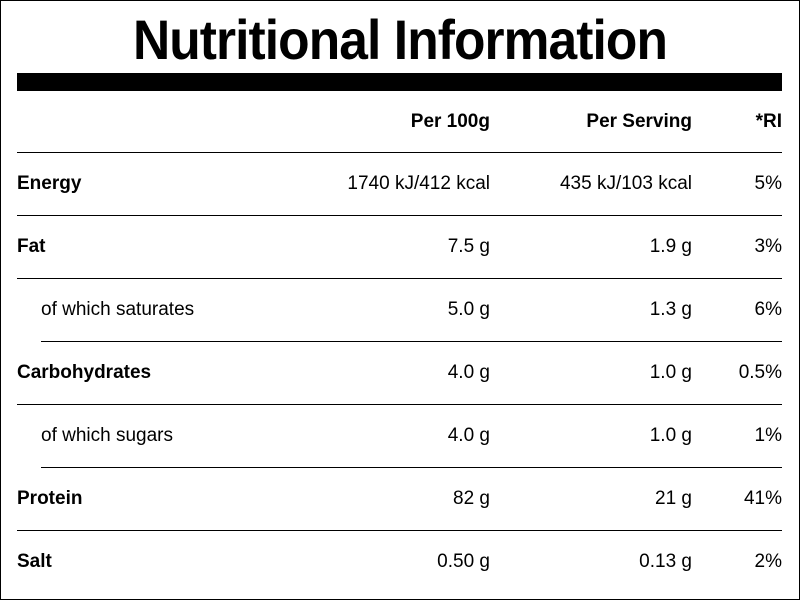 The width and height of the screenshot is (800, 600). I want to click on row-per-serving: 21 g, so click(673, 498).